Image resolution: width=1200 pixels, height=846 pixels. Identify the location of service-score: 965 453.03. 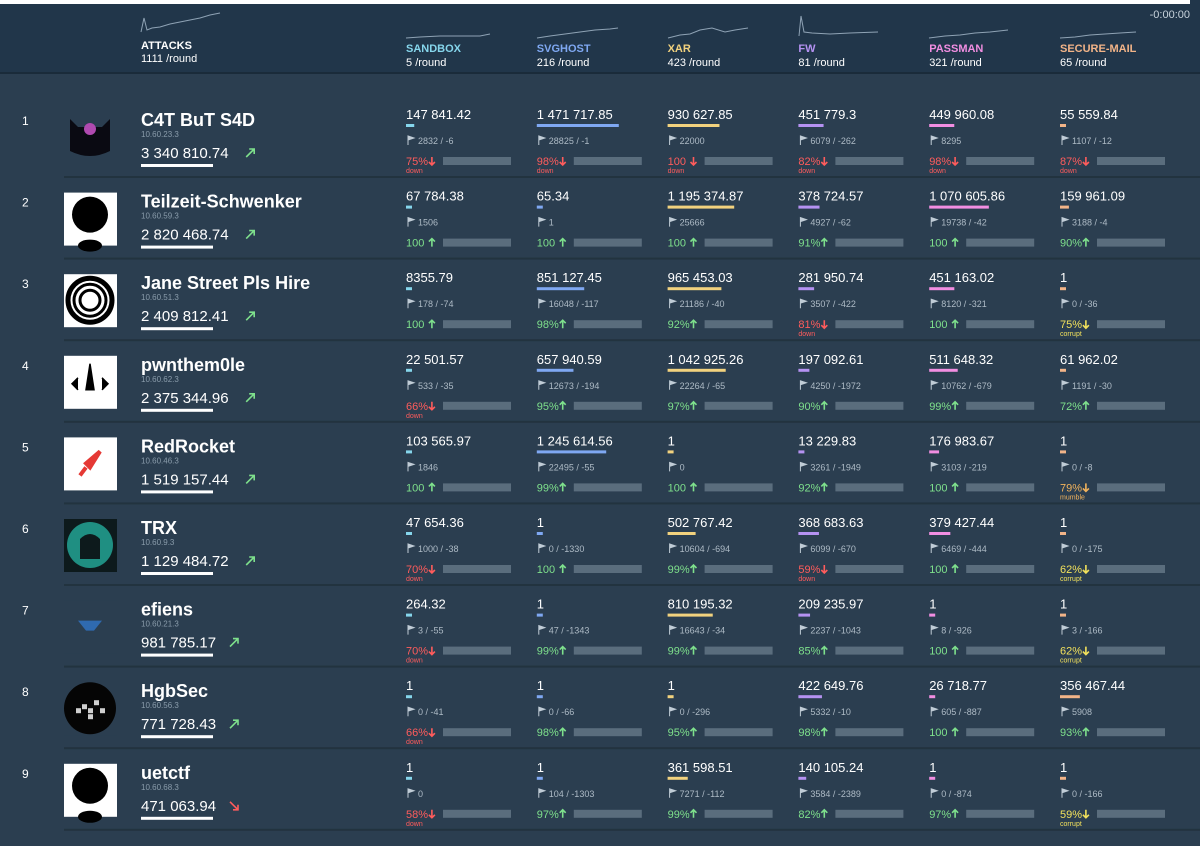
(700, 277).